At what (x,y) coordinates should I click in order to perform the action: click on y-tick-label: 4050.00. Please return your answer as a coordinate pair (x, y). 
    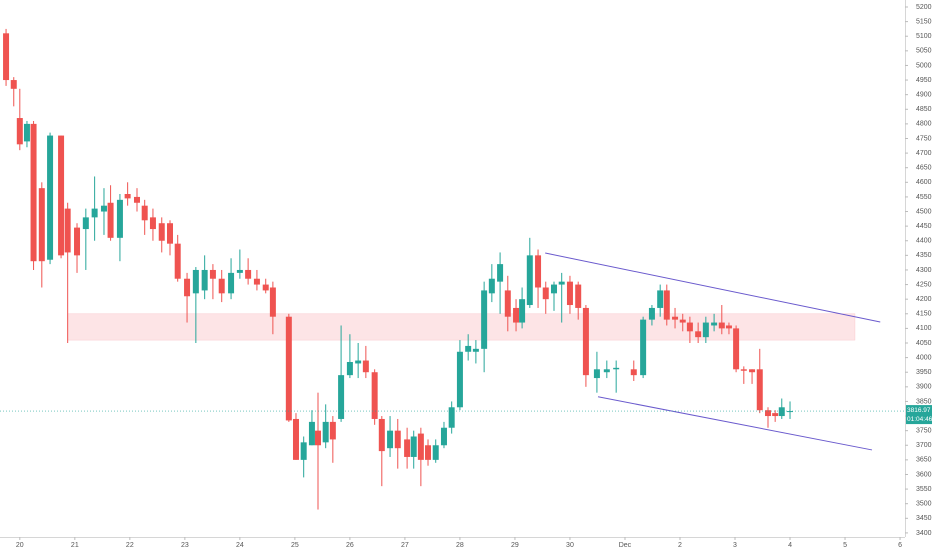
    Looking at the image, I should click on (924, 343).